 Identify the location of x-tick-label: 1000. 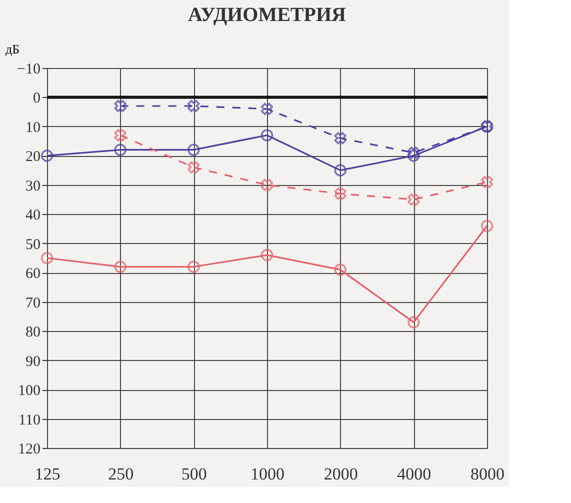
(267, 474).